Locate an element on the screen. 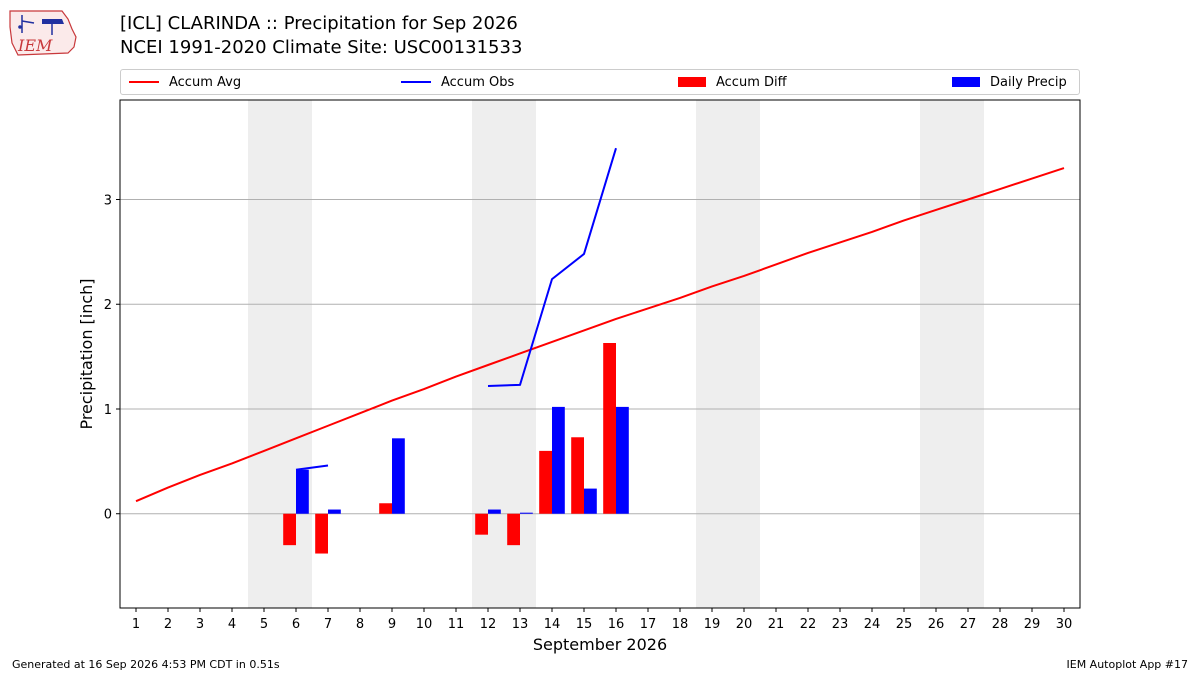 The image size is (1200, 675). x-tick-label: 11 is located at coordinates (456, 624).